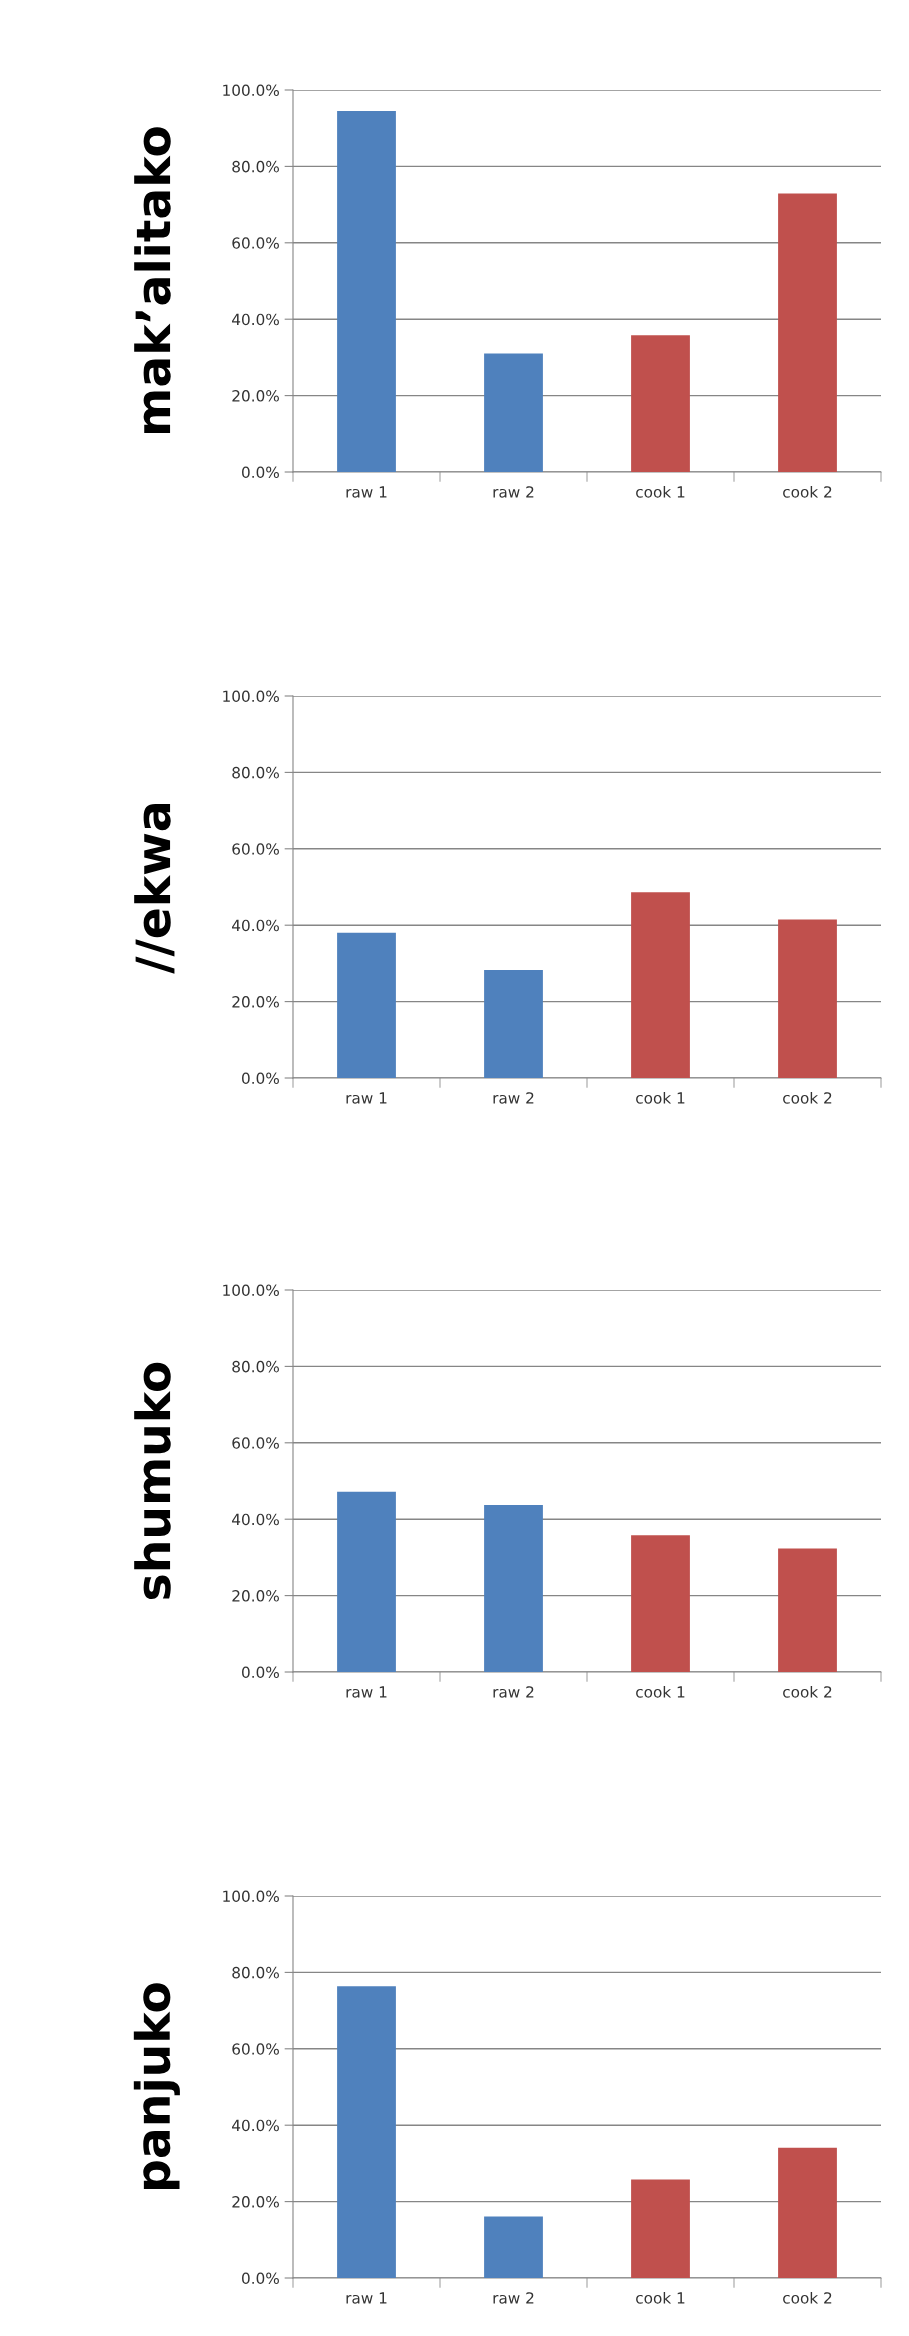 This screenshot has height=2336, width=909. I want to click on y-axis-title: mak’alitako, so click(152, 280).